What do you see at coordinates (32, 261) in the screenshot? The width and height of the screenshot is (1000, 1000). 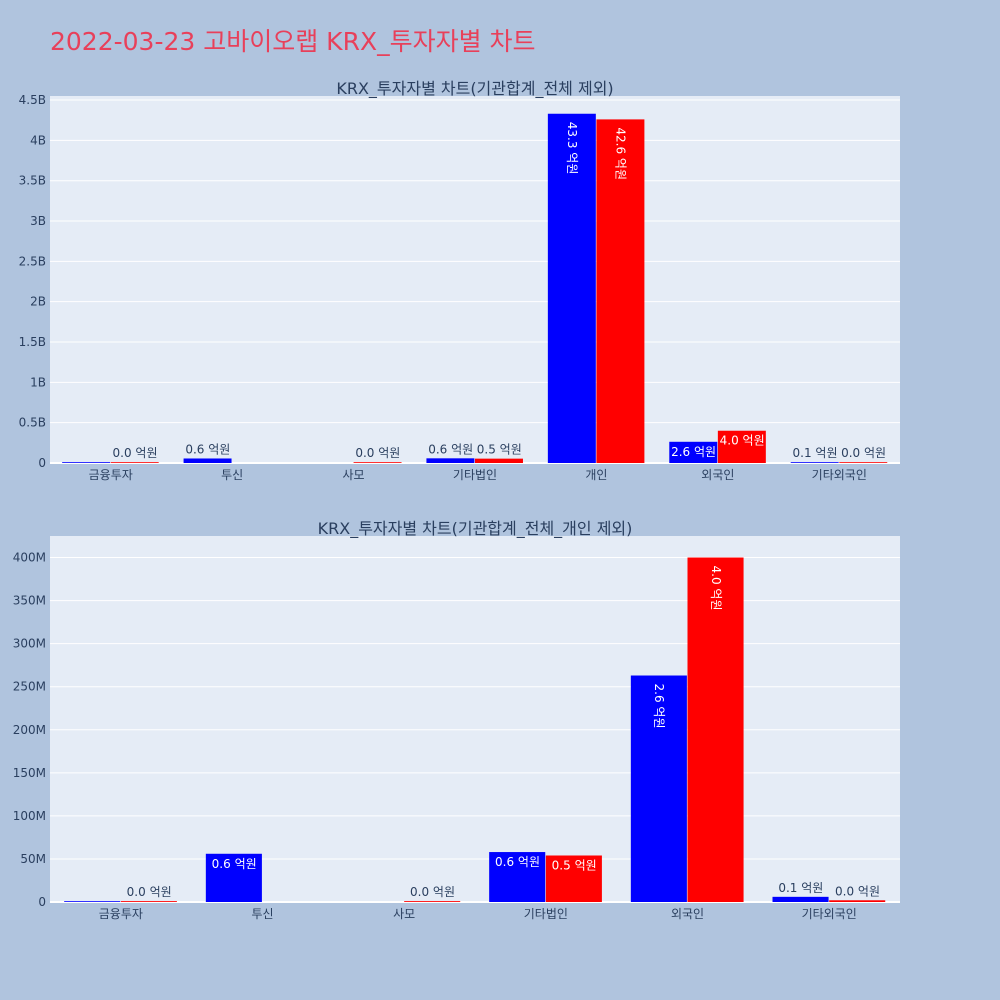 I see `y-tick-label: 2.5B` at bounding box center [32, 261].